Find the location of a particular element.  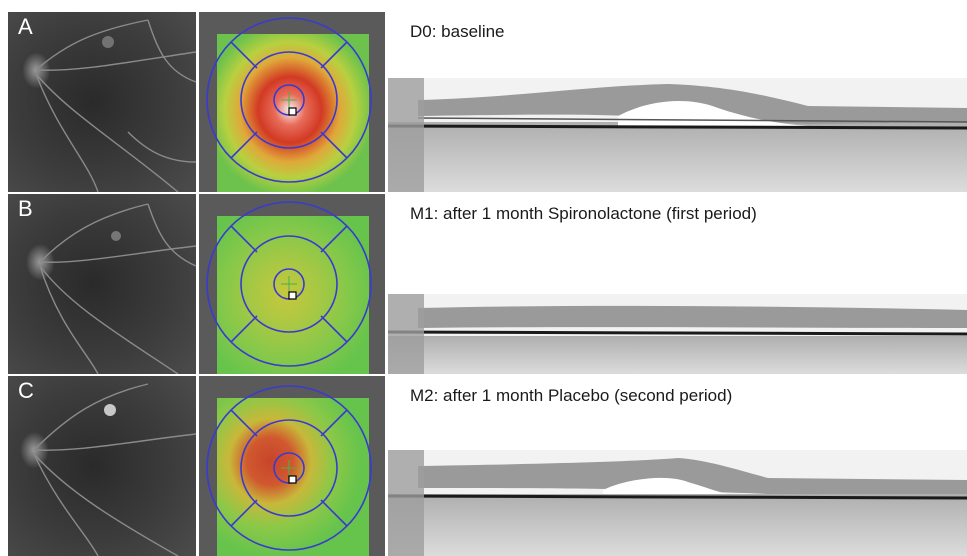

fundus-angiogram-a: A is located at coordinates (102, 102).